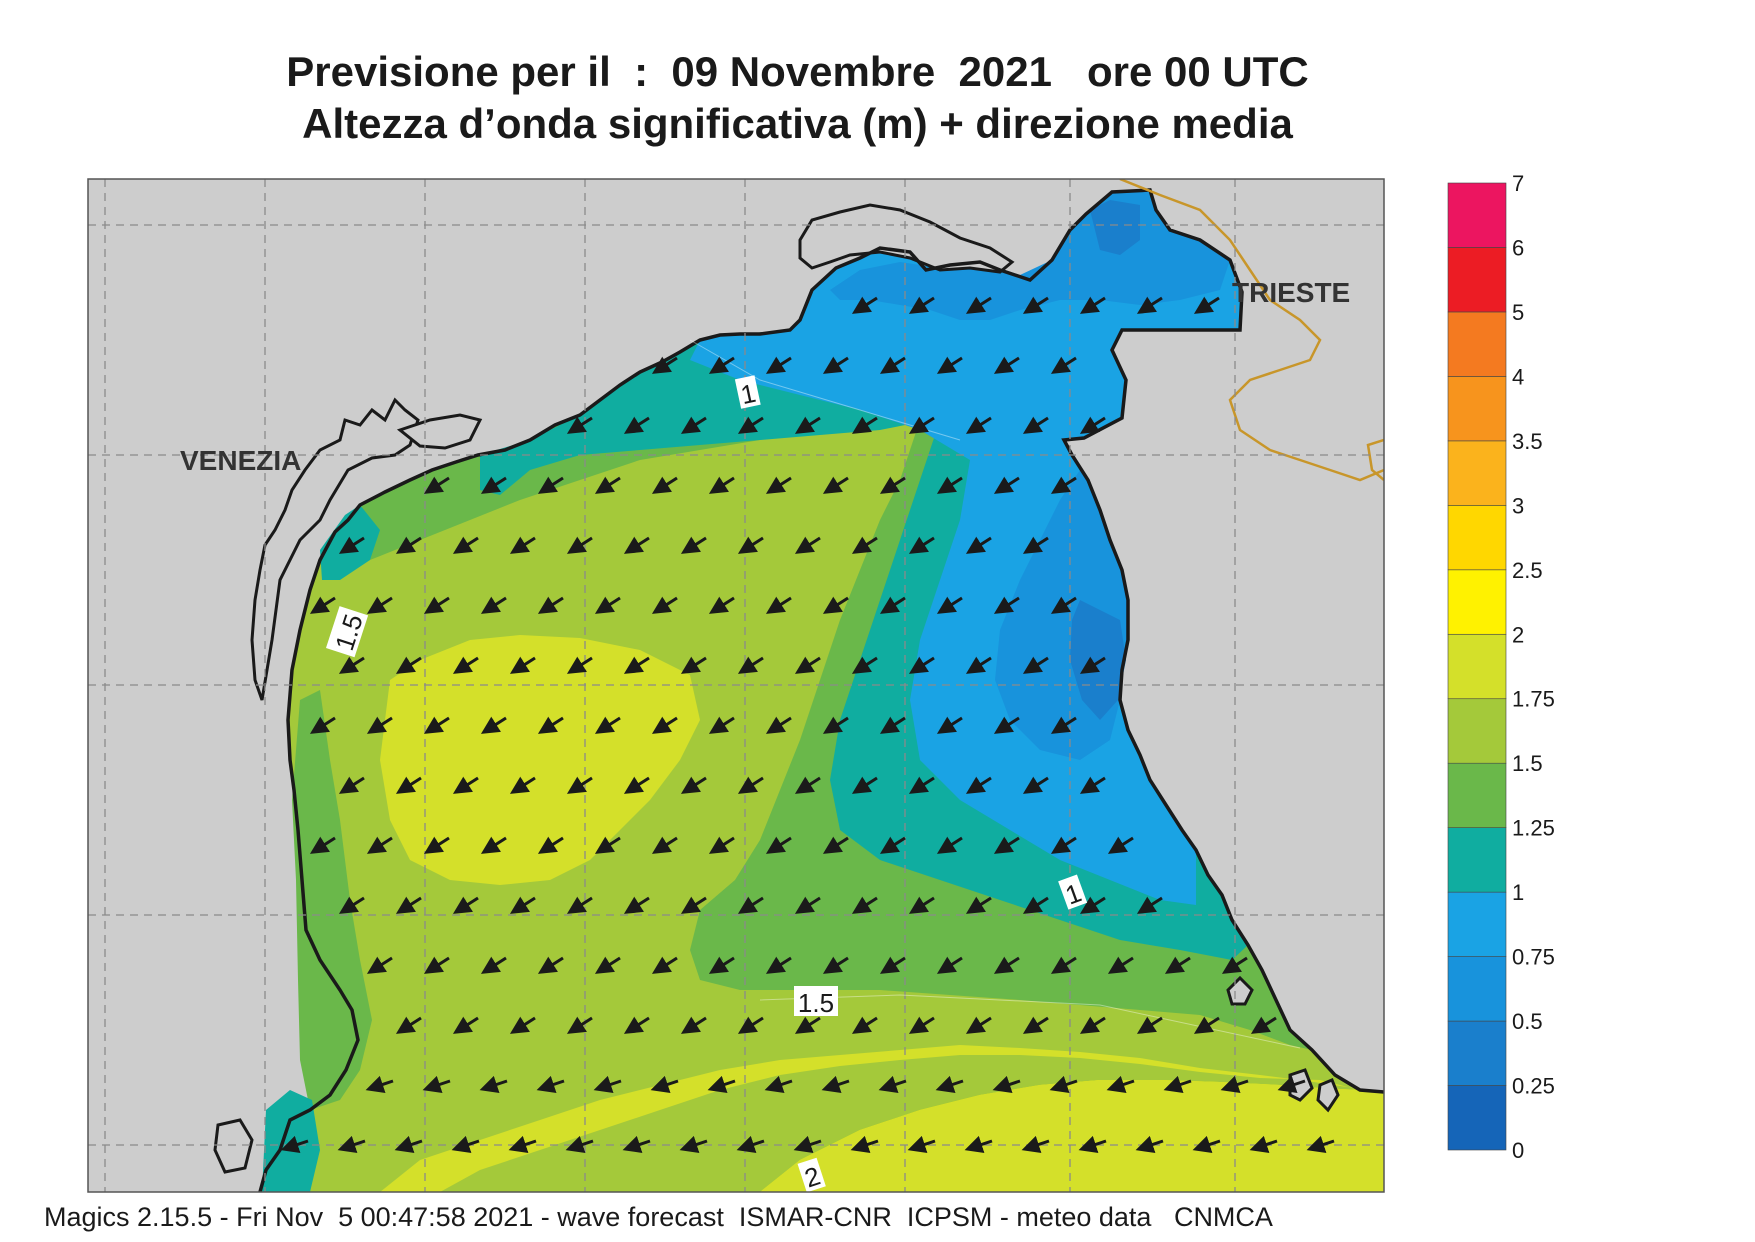 The width and height of the screenshot is (1755, 1242). Describe the element at coordinates (816, 1003) in the screenshot. I see `contour-label: 1.5` at that location.